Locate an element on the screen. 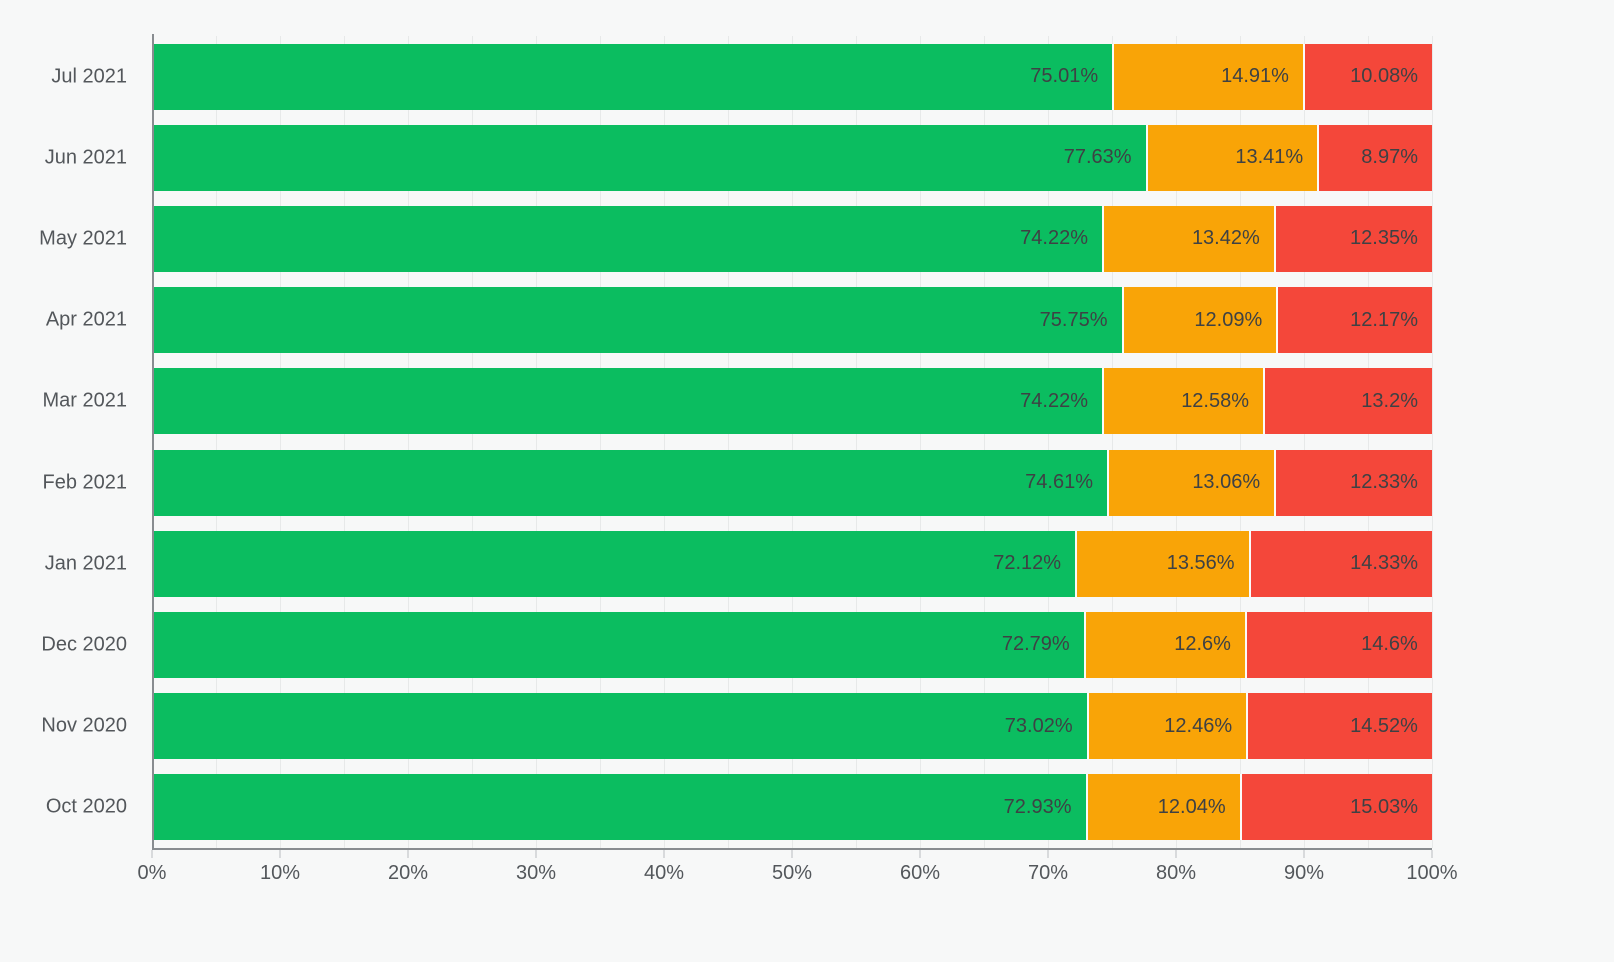 This screenshot has width=1614, height=962. segment-value-label: 13.2% is located at coordinates (1389, 400).